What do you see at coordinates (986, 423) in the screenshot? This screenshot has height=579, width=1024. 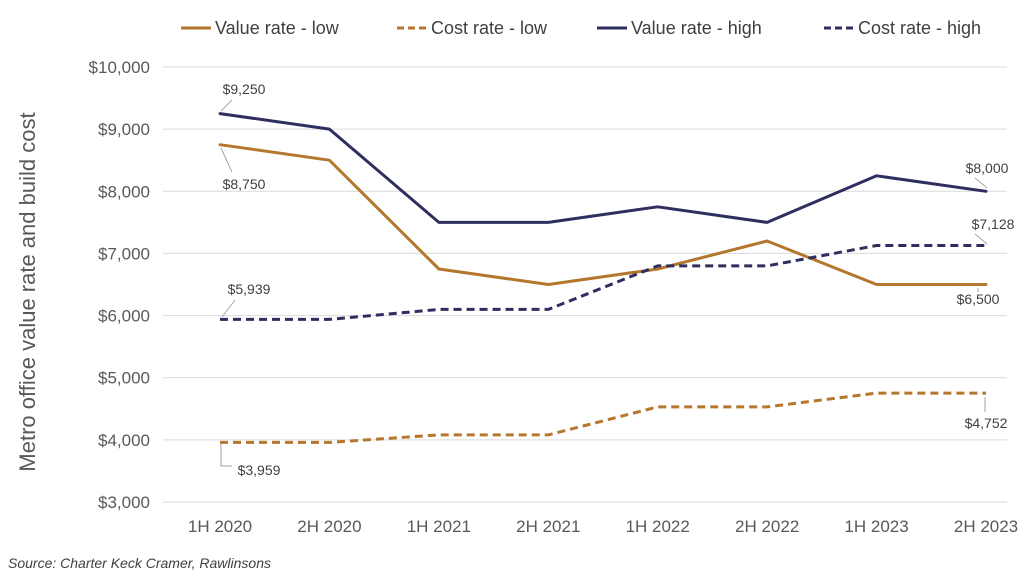 I see `annotation-label: $4,752` at bounding box center [986, 423].